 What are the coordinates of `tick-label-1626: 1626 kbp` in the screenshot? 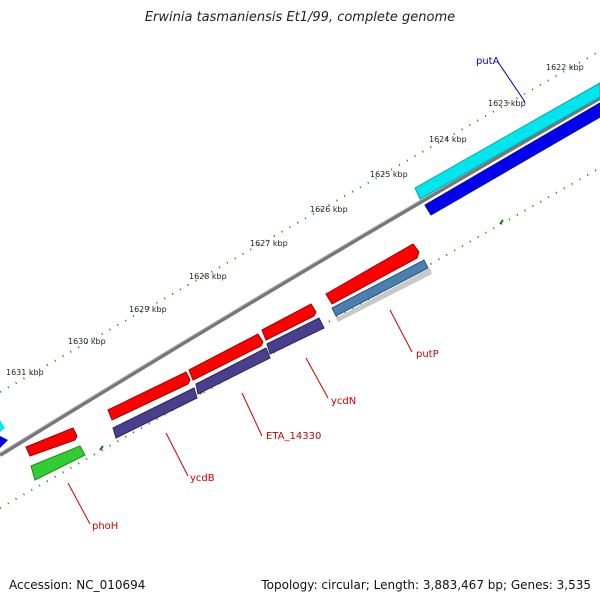 It's located at (329, 209).